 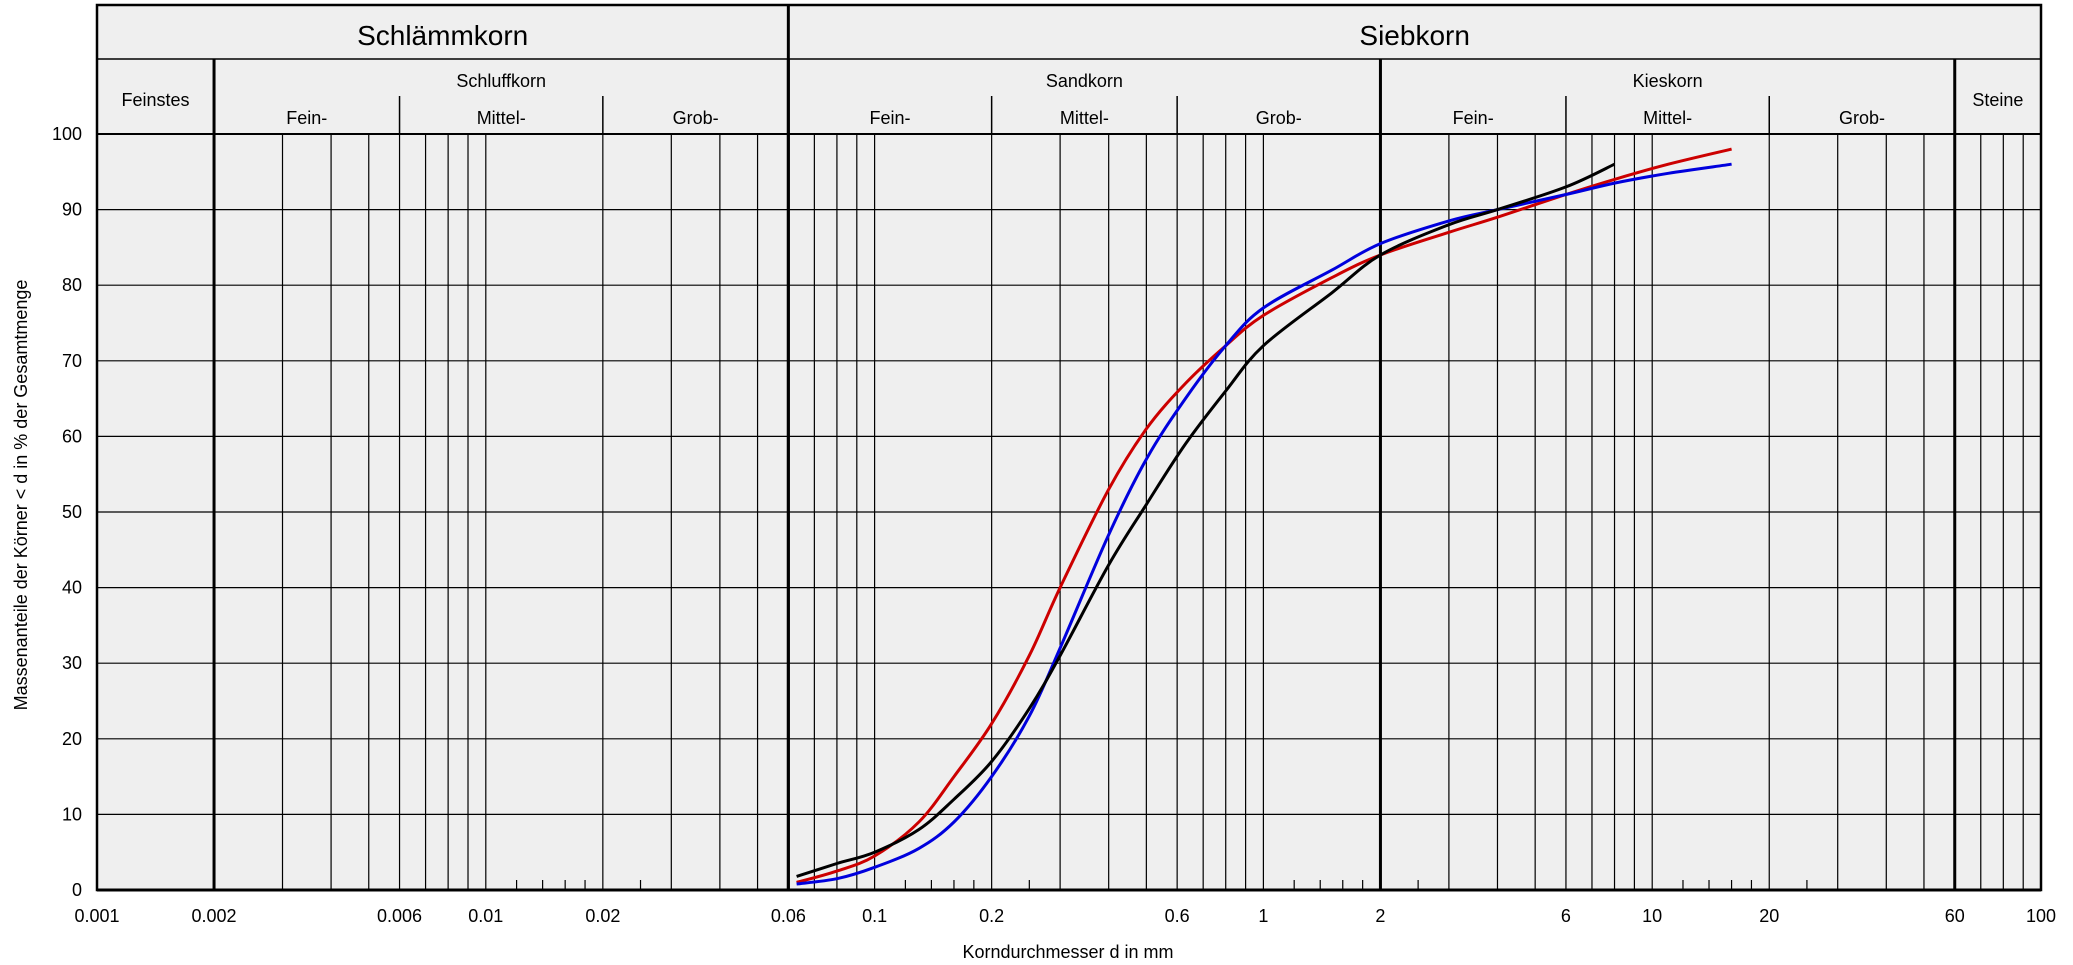 I want to click on y-tick-label-80: 80, so click(x=72, y=285).